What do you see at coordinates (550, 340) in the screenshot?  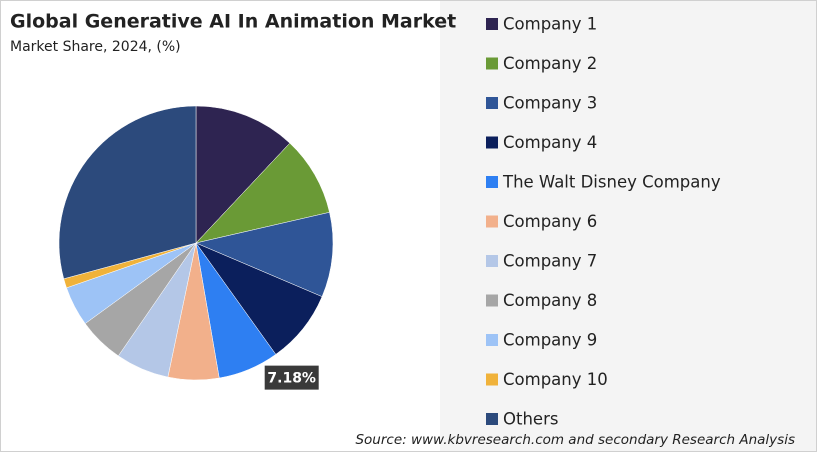 I see `legend-label: Company 9` at bounding box center [550, 340].